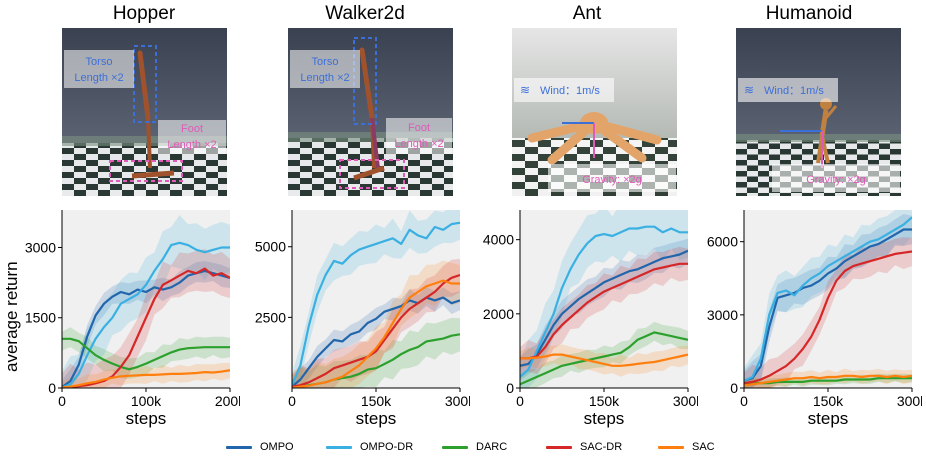 The image size is (926, 463). What do you see at coordinates (144, 112) in the screenshot?
I see `hopper-scene-image: Torso Length ×2 Foot Length ×2` at bounding box center [144, 112].